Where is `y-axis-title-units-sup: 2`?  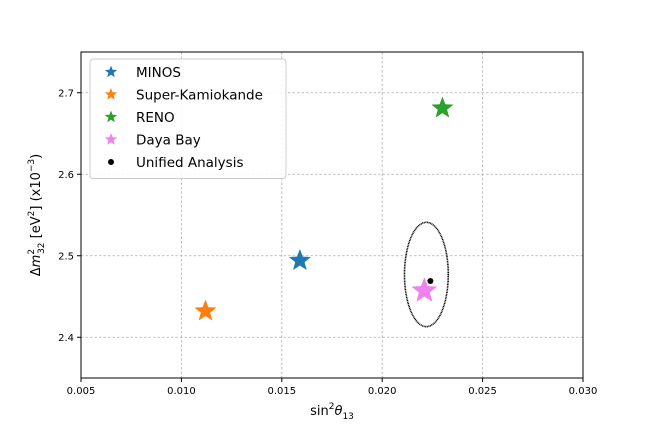
y-axis-title-units-sup: 2 is located at coordinates (32, 214).